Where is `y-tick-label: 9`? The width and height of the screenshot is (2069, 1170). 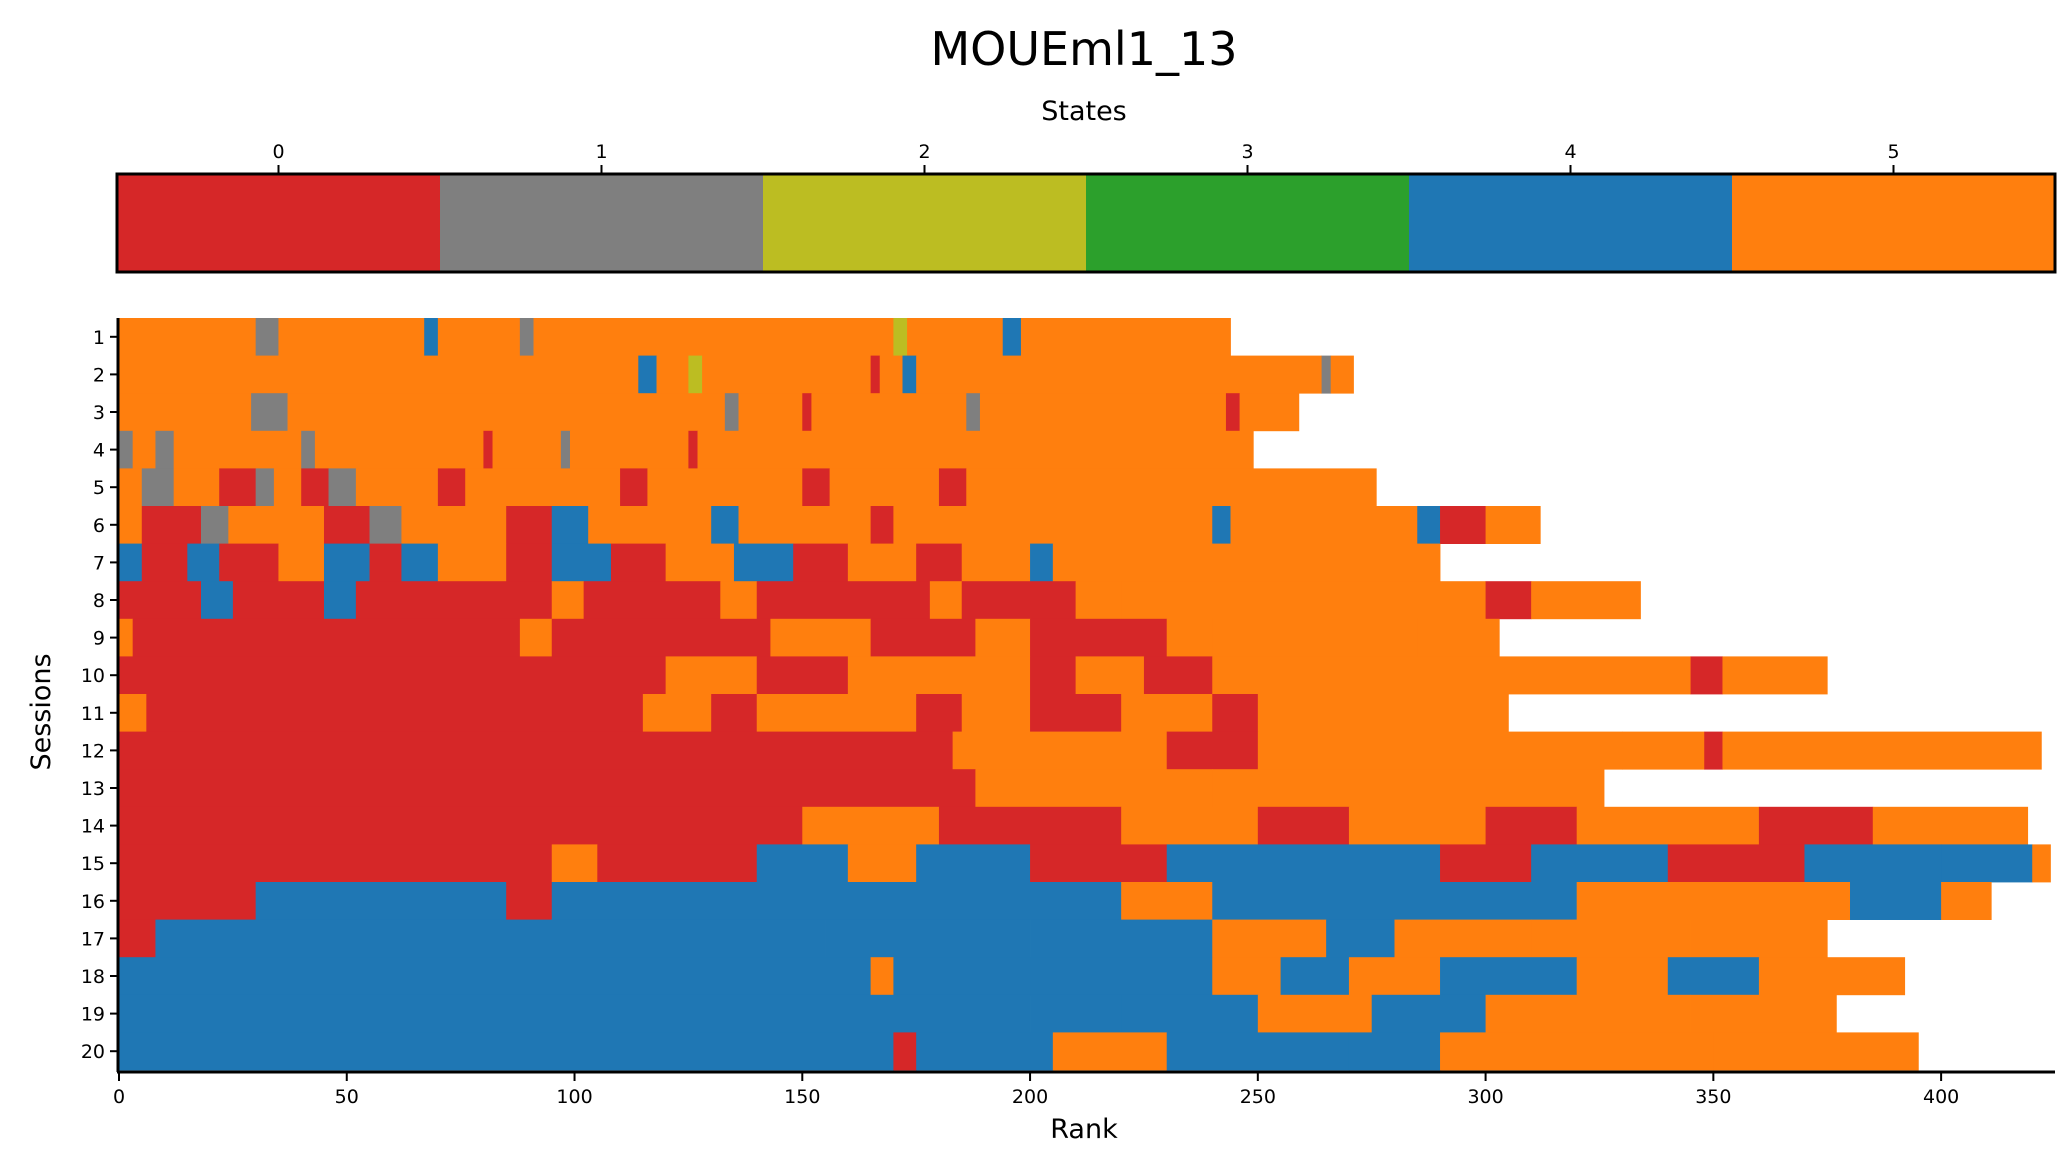 y-tick-label: 9 is located at coordinates (99, 639).